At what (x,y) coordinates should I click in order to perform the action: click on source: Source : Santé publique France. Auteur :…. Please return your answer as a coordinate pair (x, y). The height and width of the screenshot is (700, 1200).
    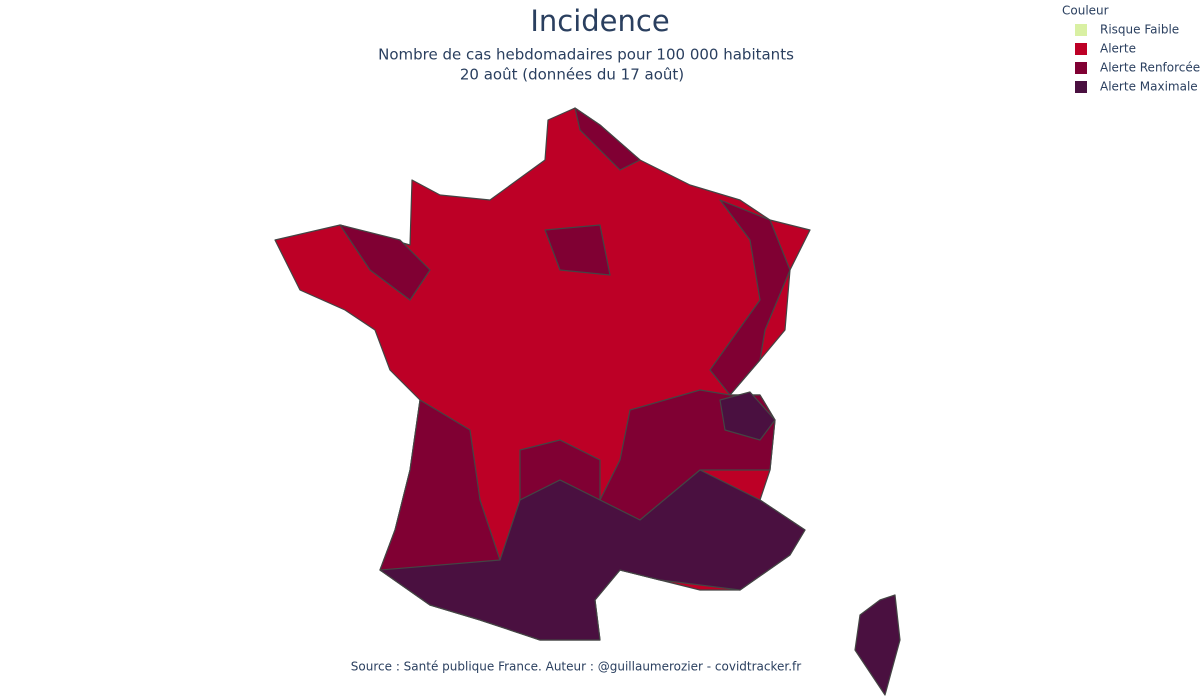
    Looking at the image, I should click on (576, 667).